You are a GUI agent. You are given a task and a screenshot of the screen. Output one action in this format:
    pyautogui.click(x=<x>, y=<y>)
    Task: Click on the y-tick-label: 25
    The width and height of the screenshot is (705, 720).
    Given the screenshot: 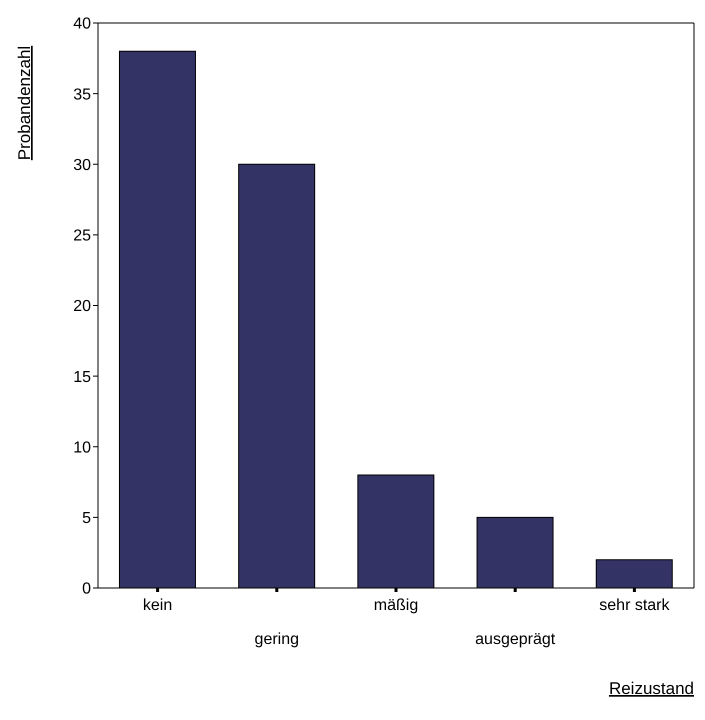 What is the action you would take?
    pyautogui.click(x=82, y=236)
    